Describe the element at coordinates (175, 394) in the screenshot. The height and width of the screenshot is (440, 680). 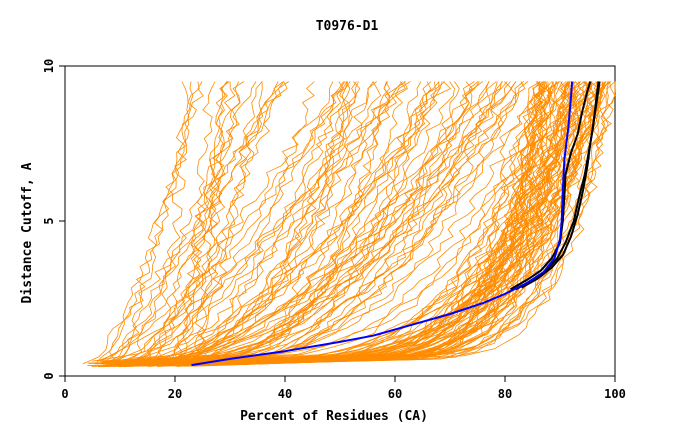
I see `x-tick-label: 20` at that location.